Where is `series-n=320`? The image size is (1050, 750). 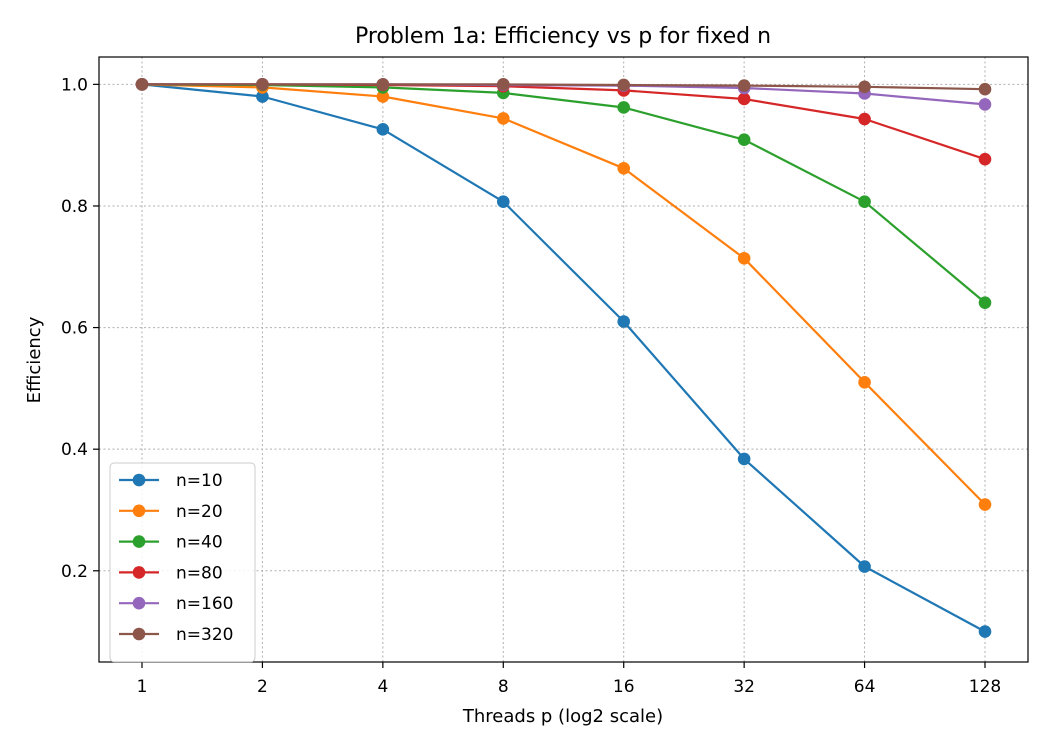 series-n=320 is located at coordinates (563, 87).